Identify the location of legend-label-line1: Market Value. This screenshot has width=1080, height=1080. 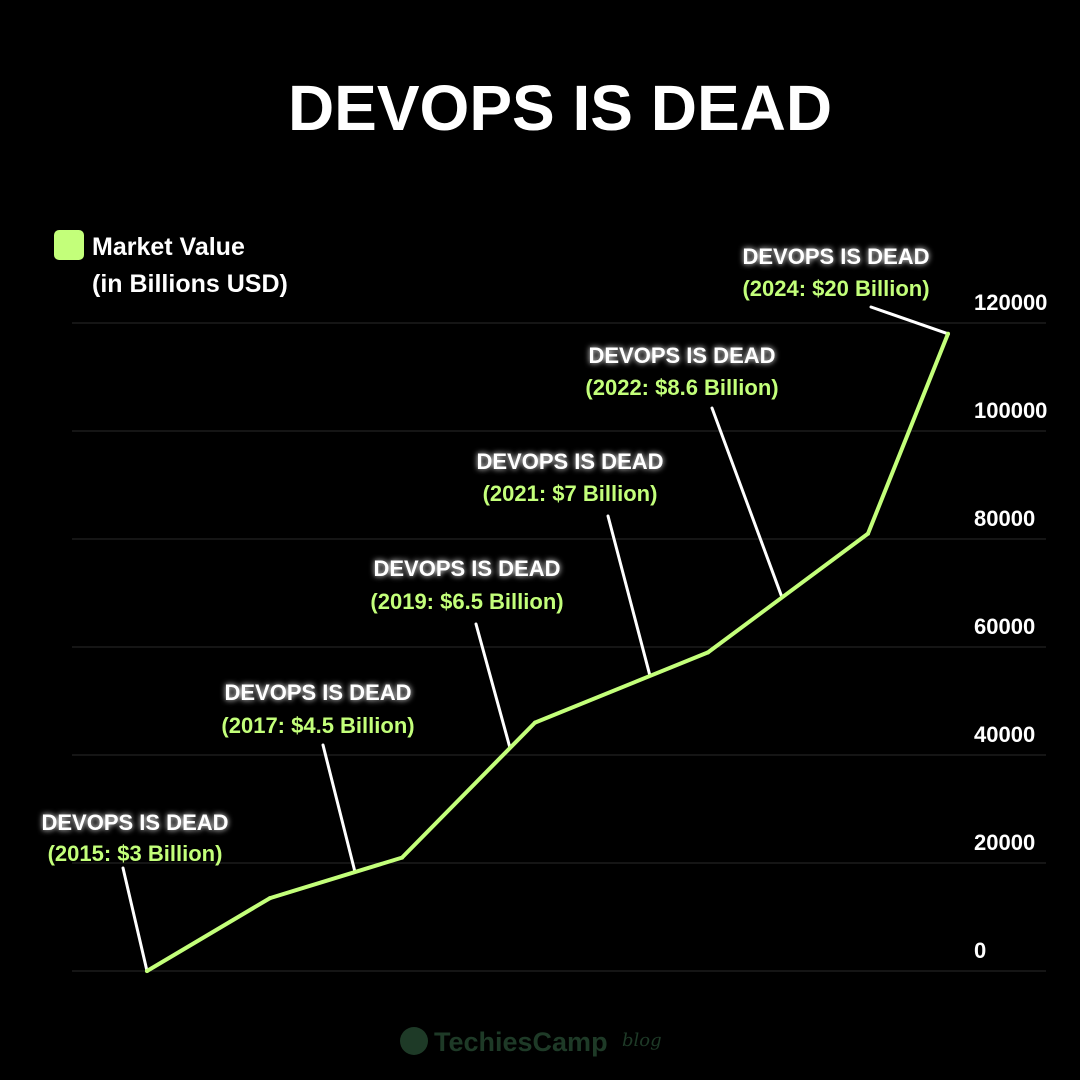
(168, 247).